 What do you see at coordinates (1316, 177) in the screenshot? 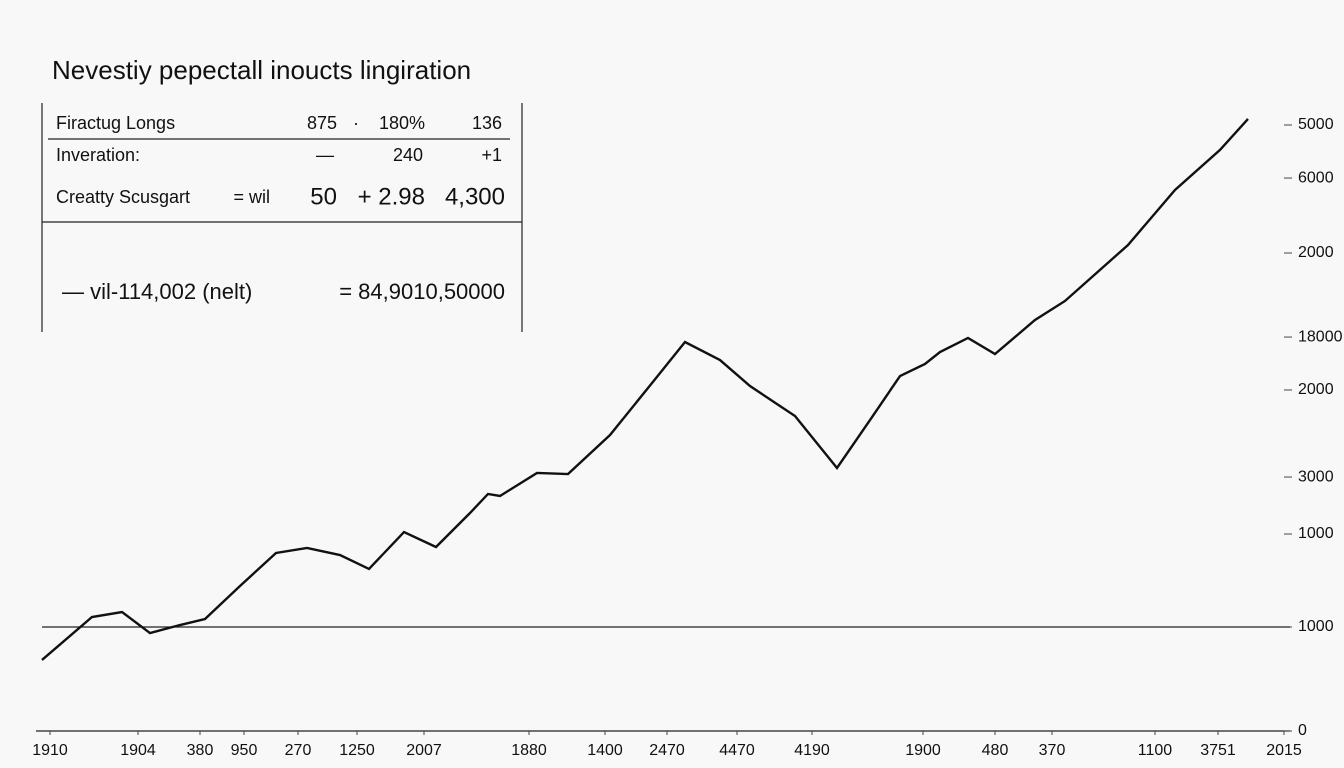
I see `y-tick-label: 6000` at bounding box center [1316, 177].